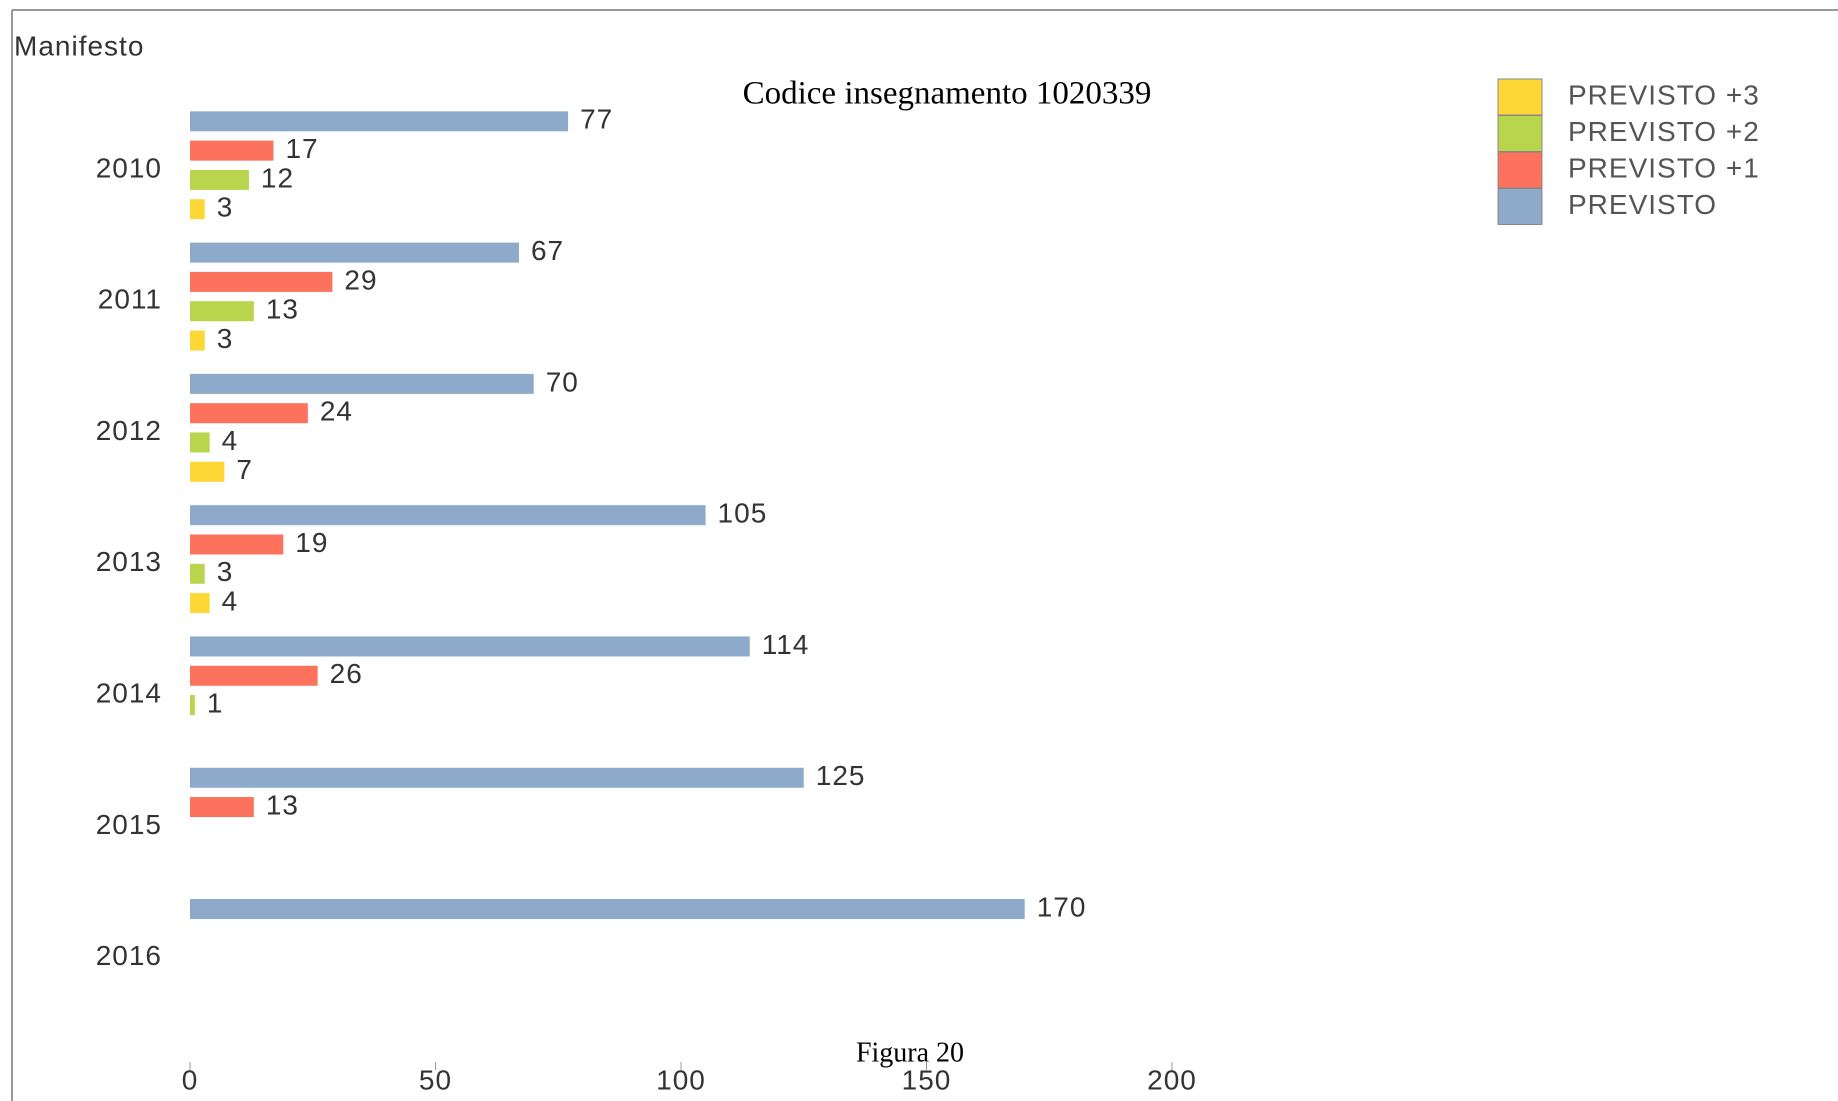 The height and width of the screenshot is (1101, 1838). I want to click on y-tick-label: 2013, so click(129, 561).